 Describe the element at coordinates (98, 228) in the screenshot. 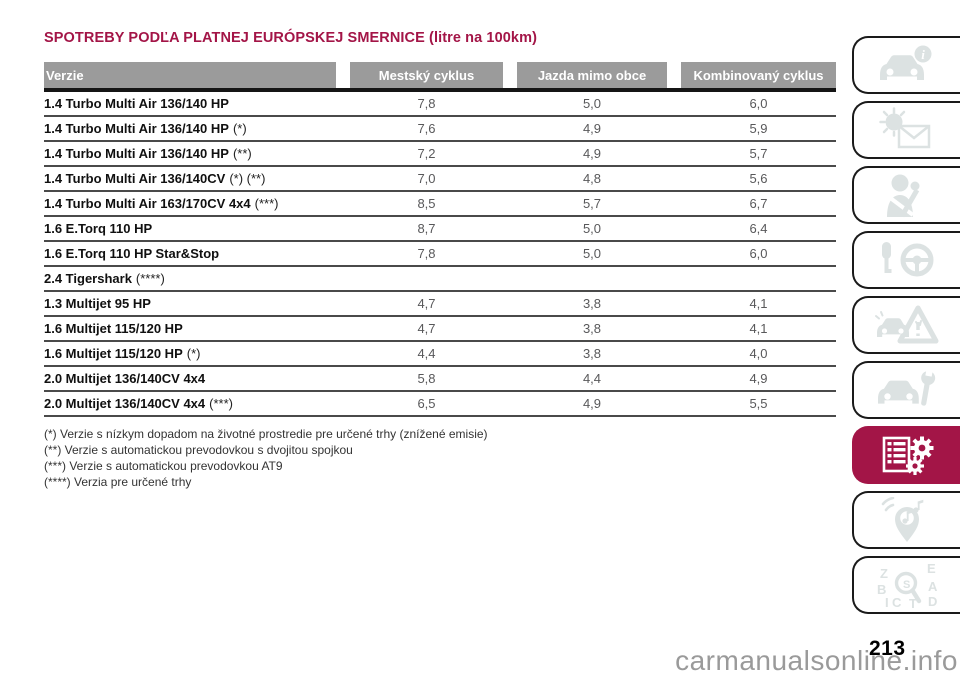

I see `version-name: 1.6 E.Torq 110 HP` at that location.